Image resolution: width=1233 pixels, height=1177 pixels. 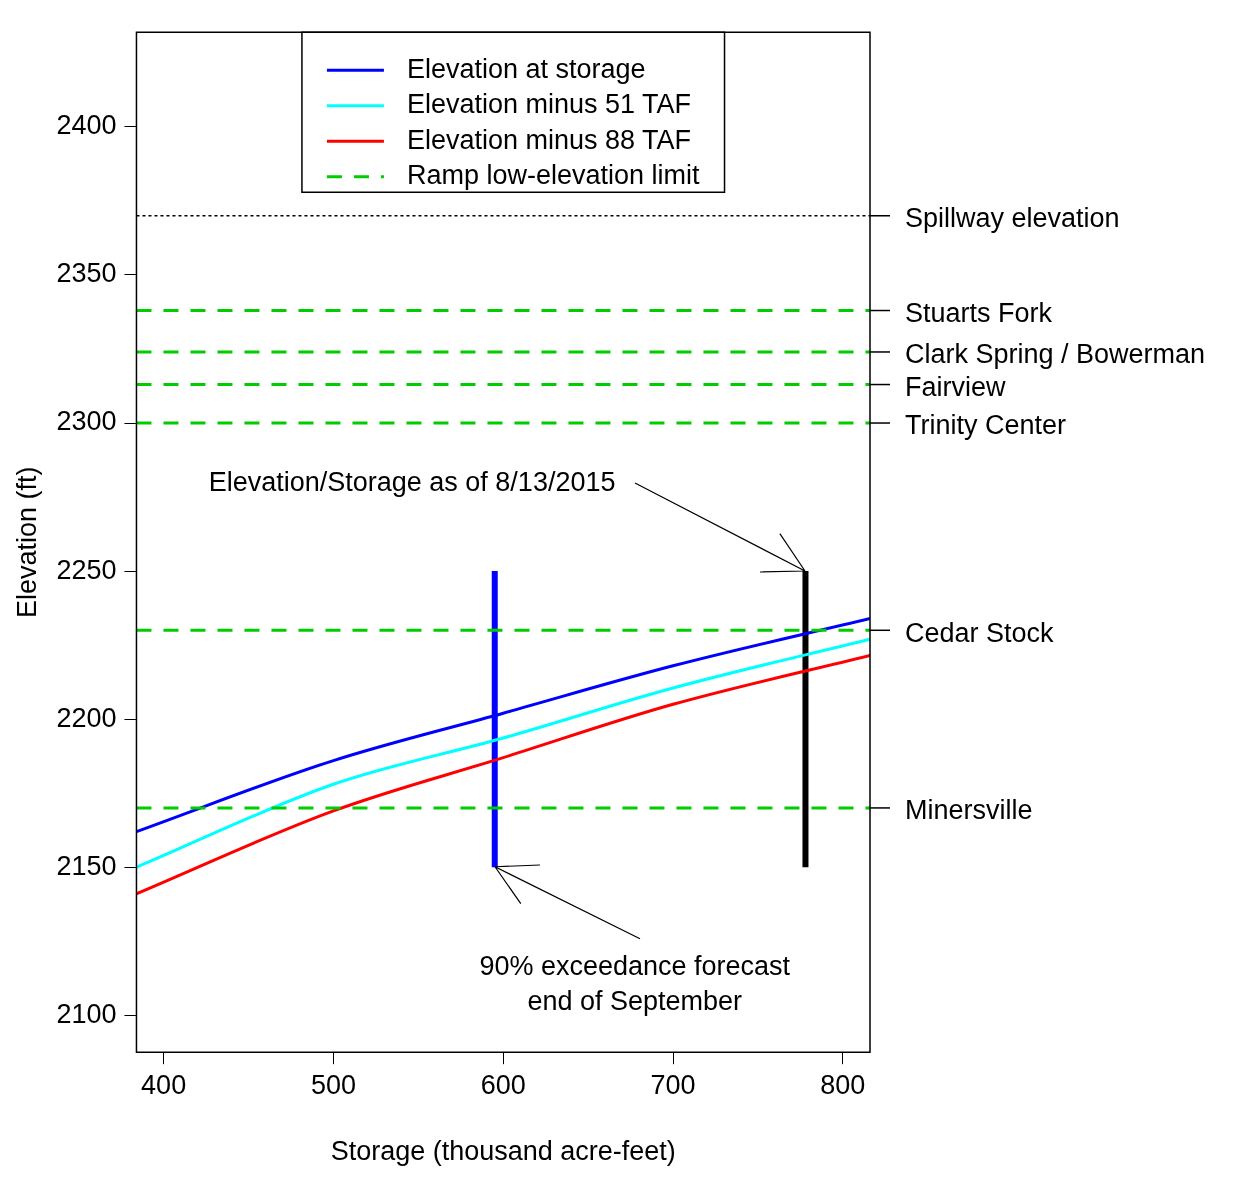 I want to click on legend-label: Elevation at storage, so click(x=526, y=68).